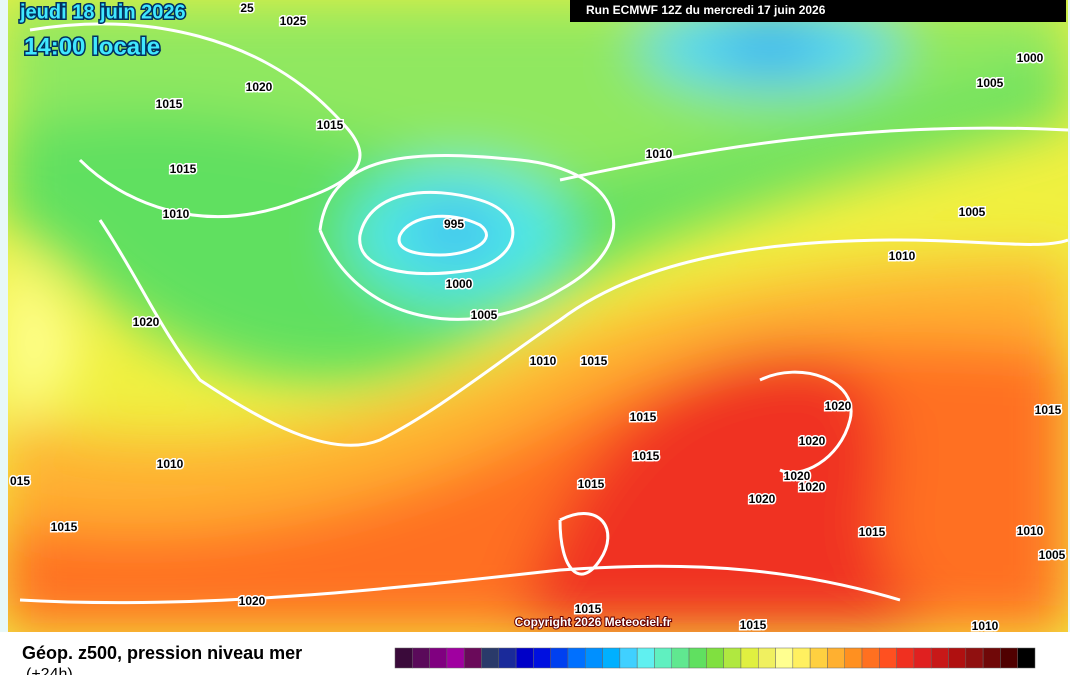  I want to click on forecast-date: jeudi 18 juin 2026, so click(102, 12).